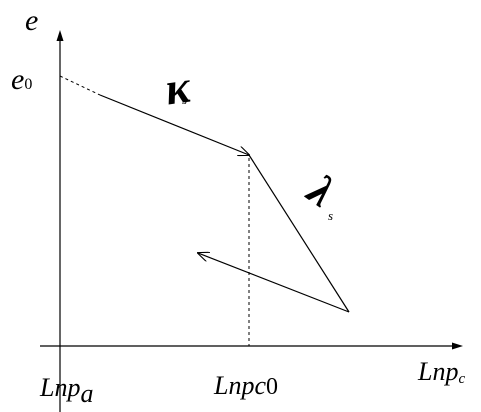 The image size is (481, 412). I want to click on lambda-label: λ s, so click(321, 193).